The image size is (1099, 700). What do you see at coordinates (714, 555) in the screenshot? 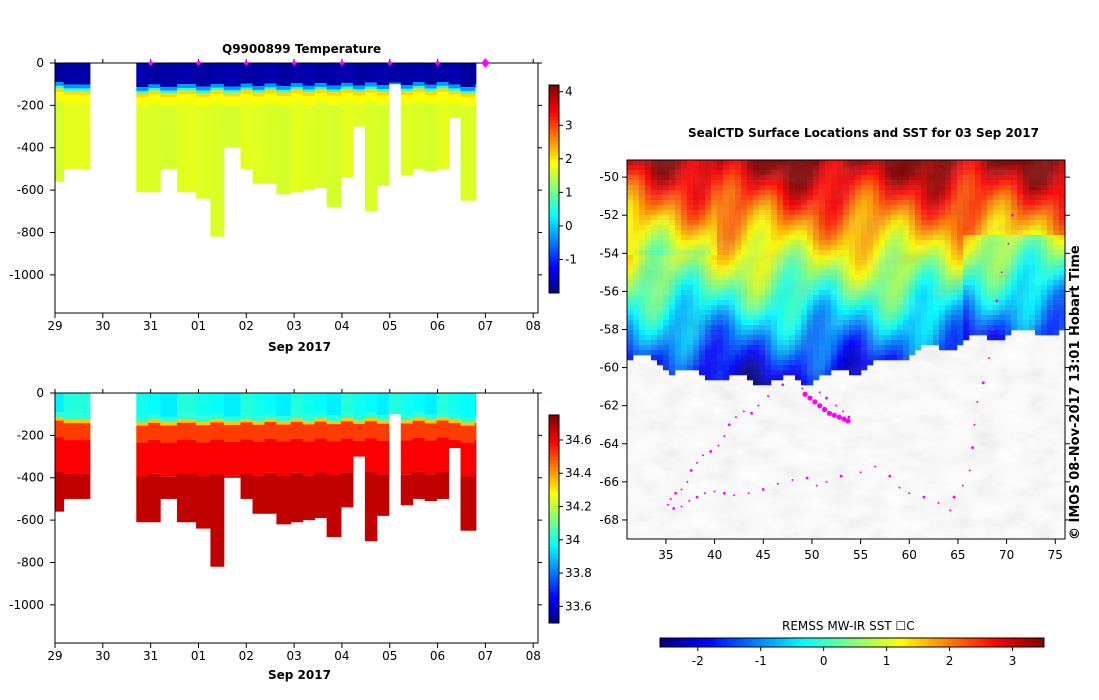
I see `map-x-tick-label: 40` at bounding box center [714, 555].